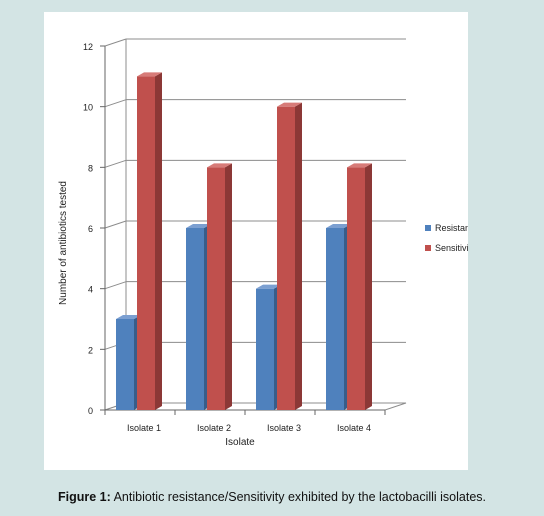 The width and height of the screenshot is (544, 516). I want to click on legend: Resistance Sensitivity, so click(446, 238).